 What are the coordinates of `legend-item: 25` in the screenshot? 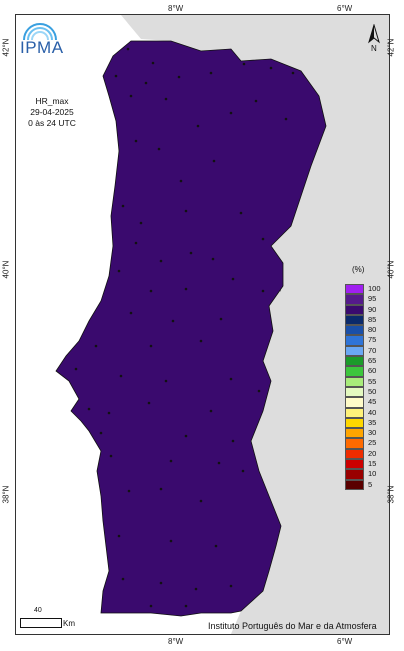 It's located at (374, 443).